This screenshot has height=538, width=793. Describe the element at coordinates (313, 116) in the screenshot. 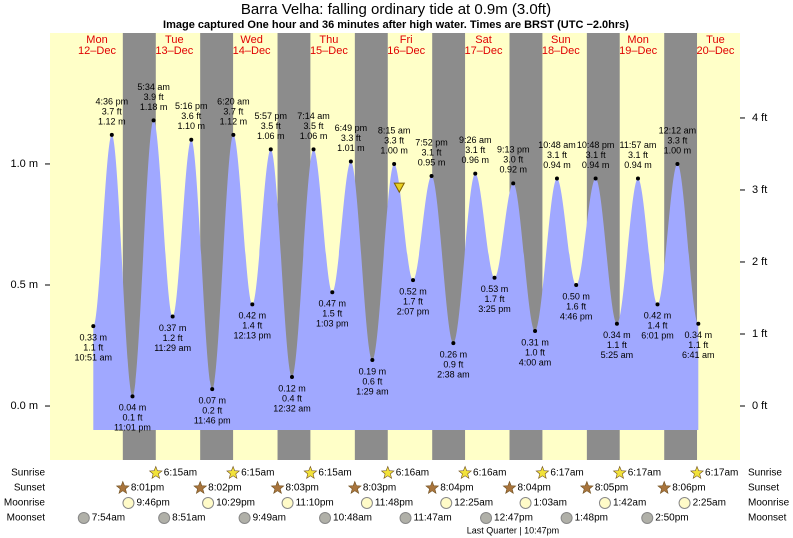

I see `tide-time: 7:14 am` at that location.